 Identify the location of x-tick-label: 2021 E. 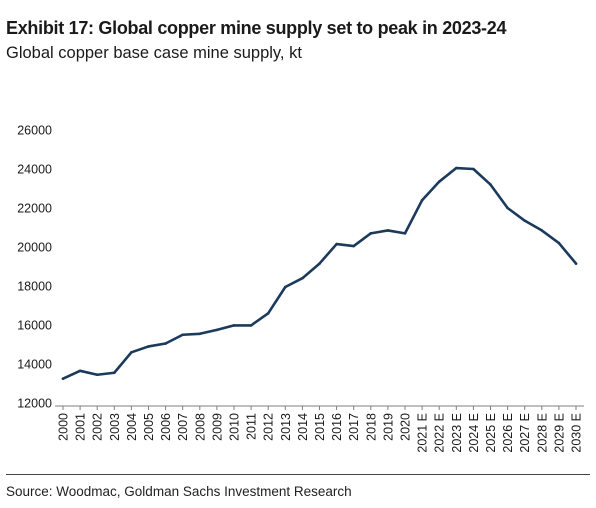
(423, 433).